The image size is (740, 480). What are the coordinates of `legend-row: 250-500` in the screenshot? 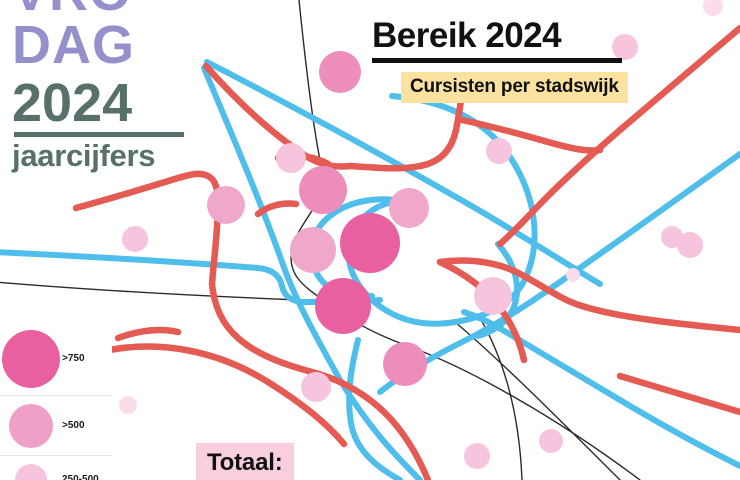 It's located at (56, 468).